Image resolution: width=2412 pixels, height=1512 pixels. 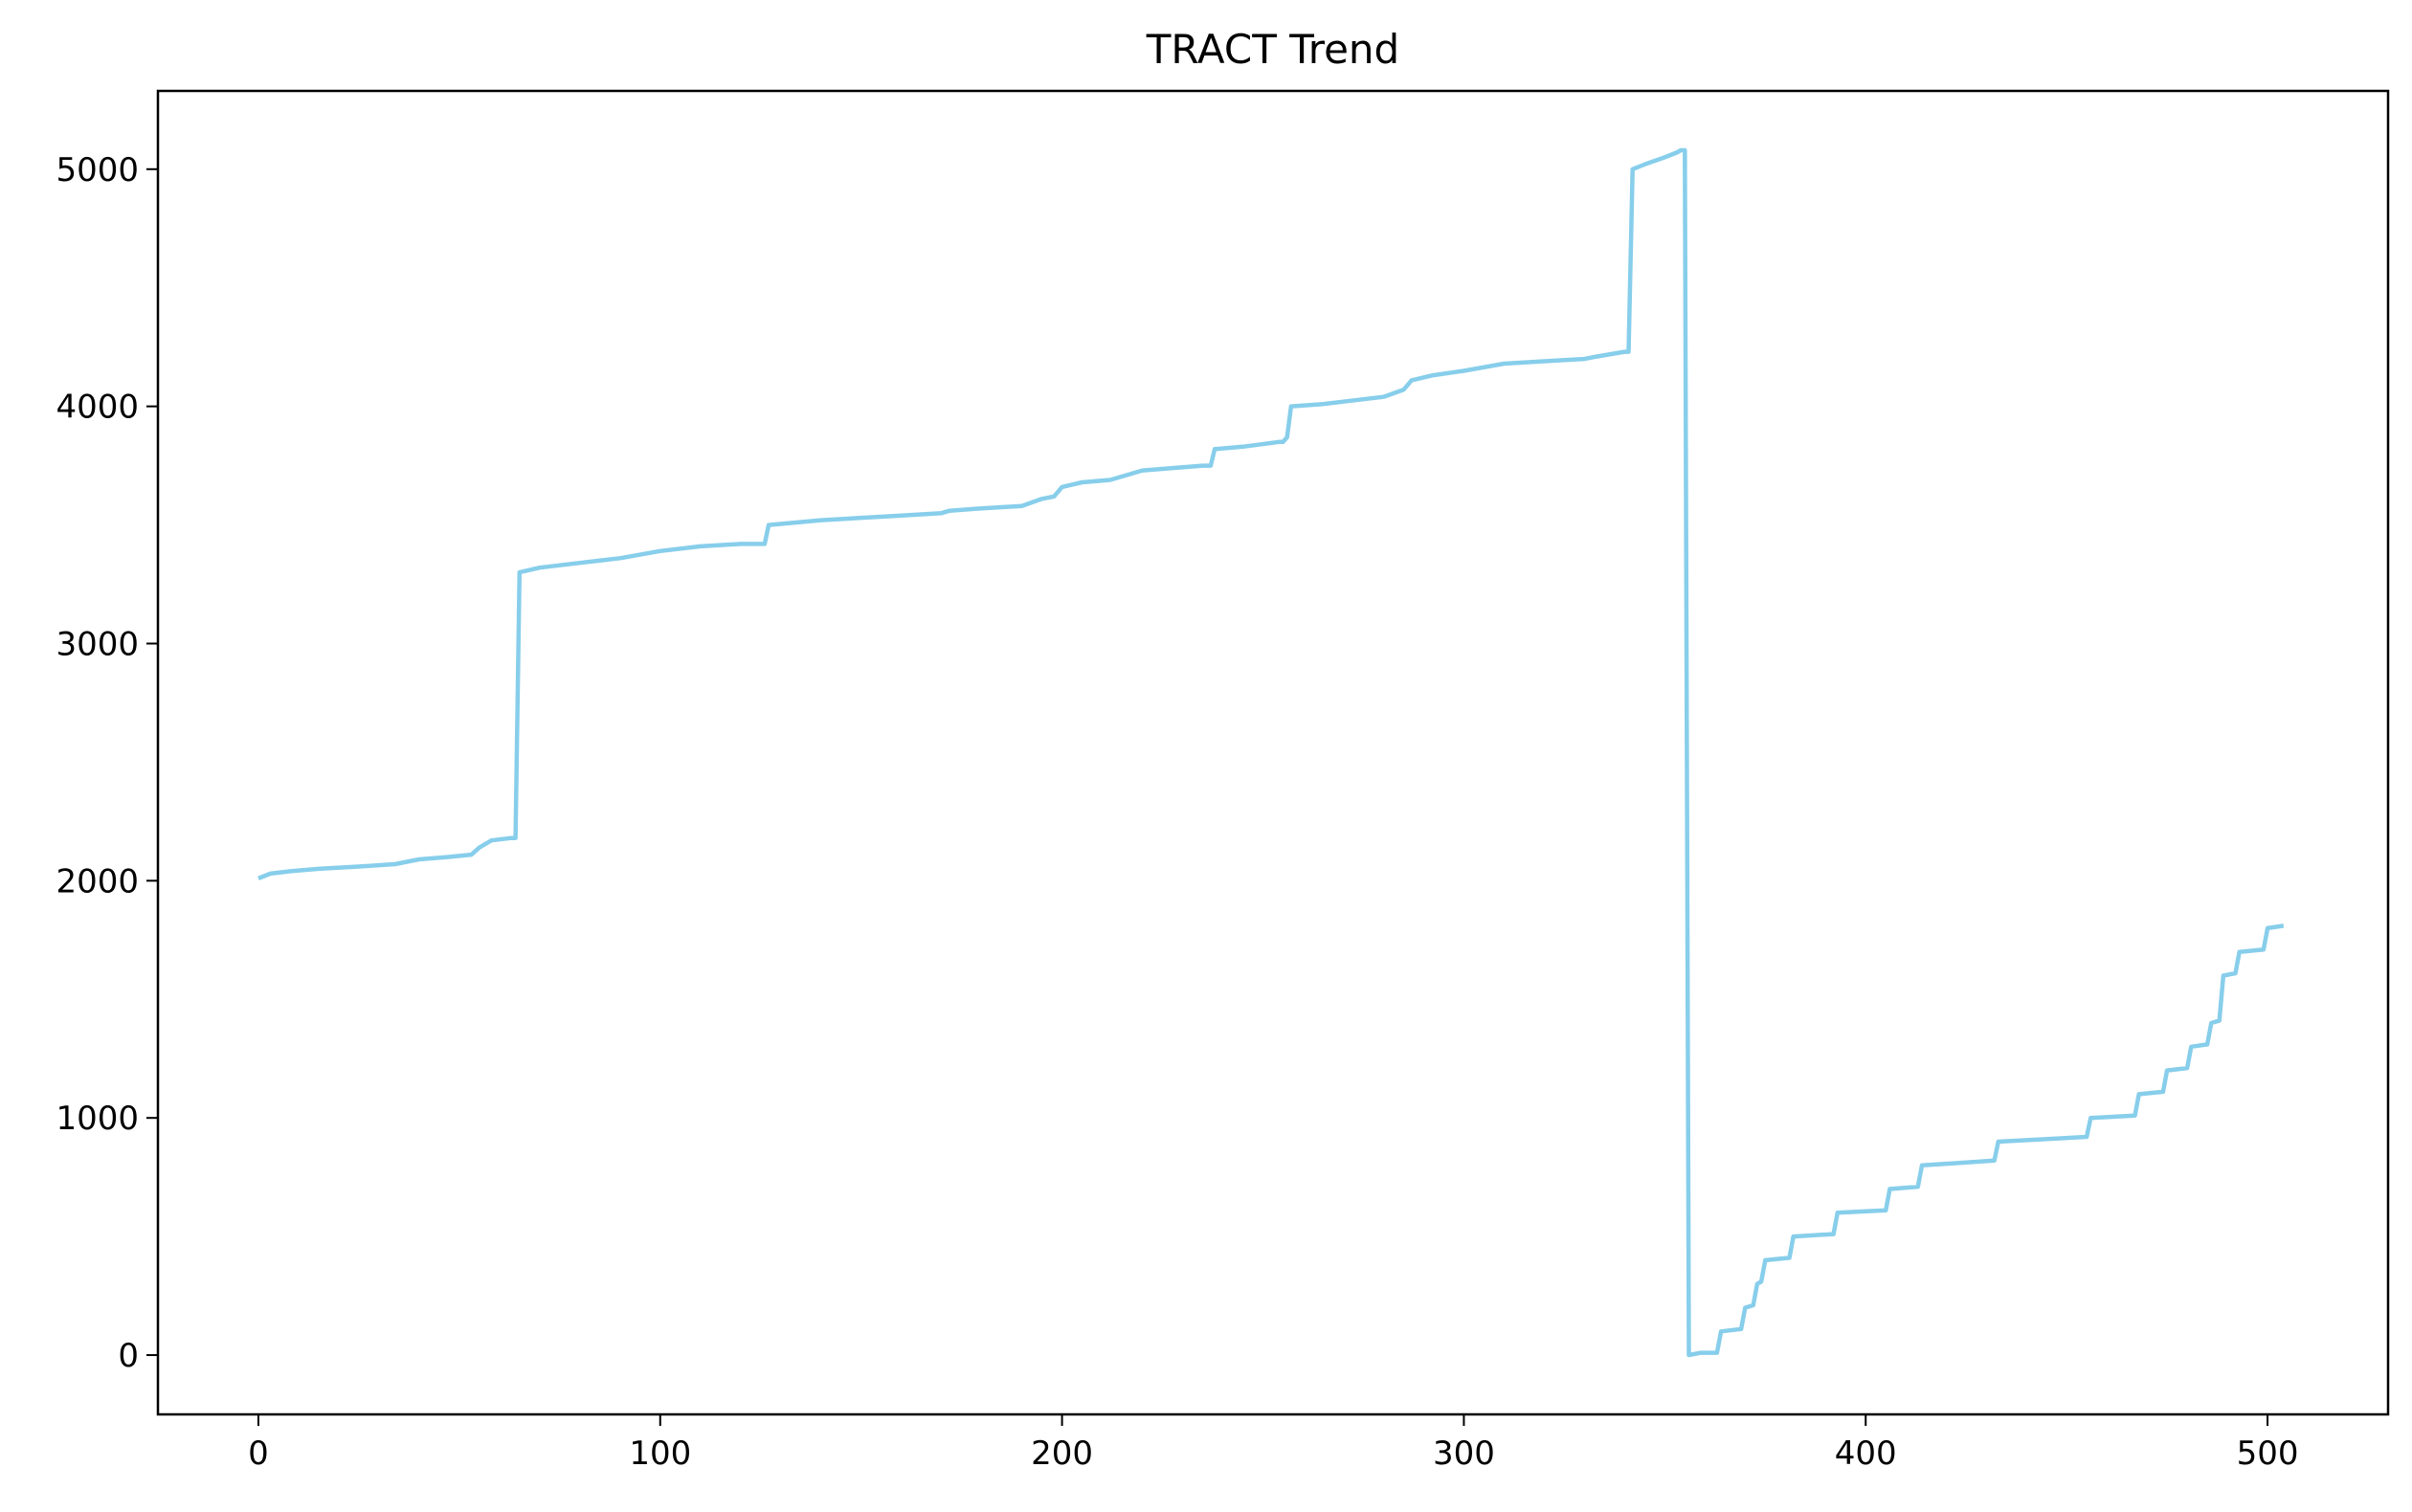 What do you see at coordinates (97, 408) in the screenshot?
I see `y-tick-label: 4000` at bounding box center [97, 408].